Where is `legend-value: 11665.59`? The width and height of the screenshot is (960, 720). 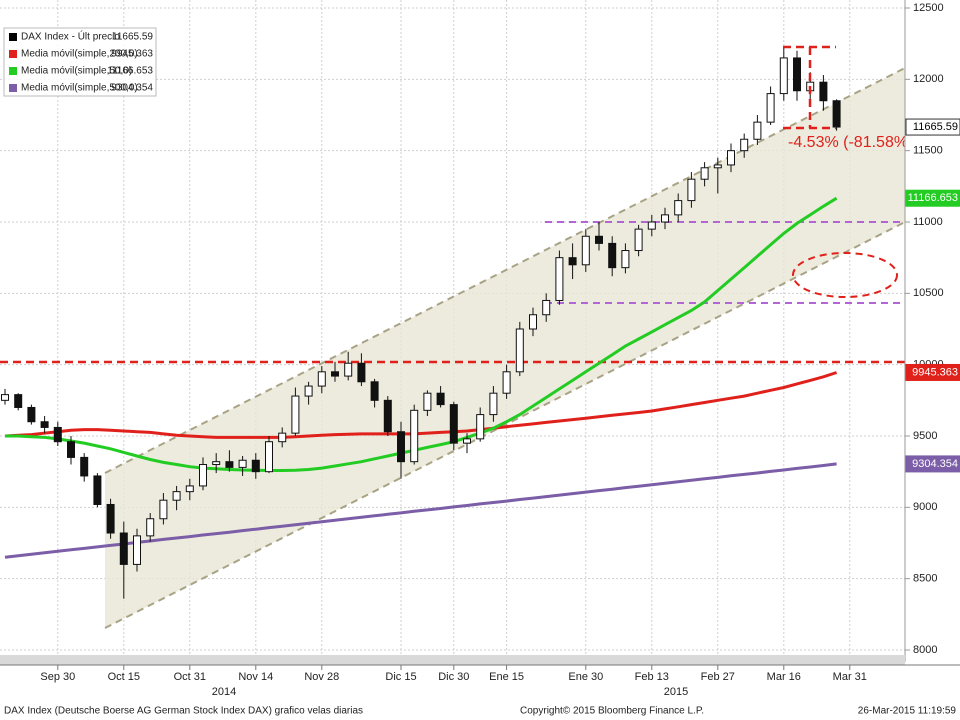 legend-value: 11665.59 is located at coordinates (132, 37).